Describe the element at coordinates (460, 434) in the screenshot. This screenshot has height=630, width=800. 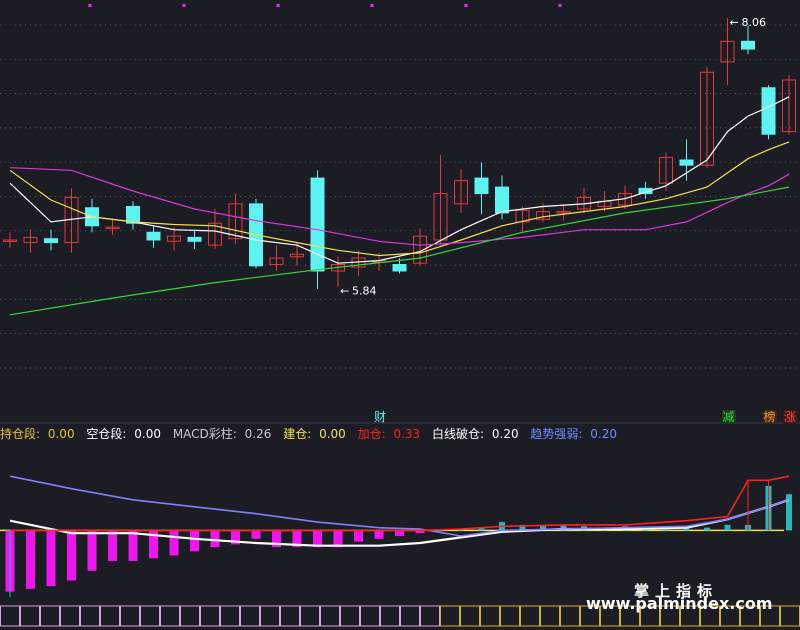
I see `legend-label: 白线破仓:` at that location.